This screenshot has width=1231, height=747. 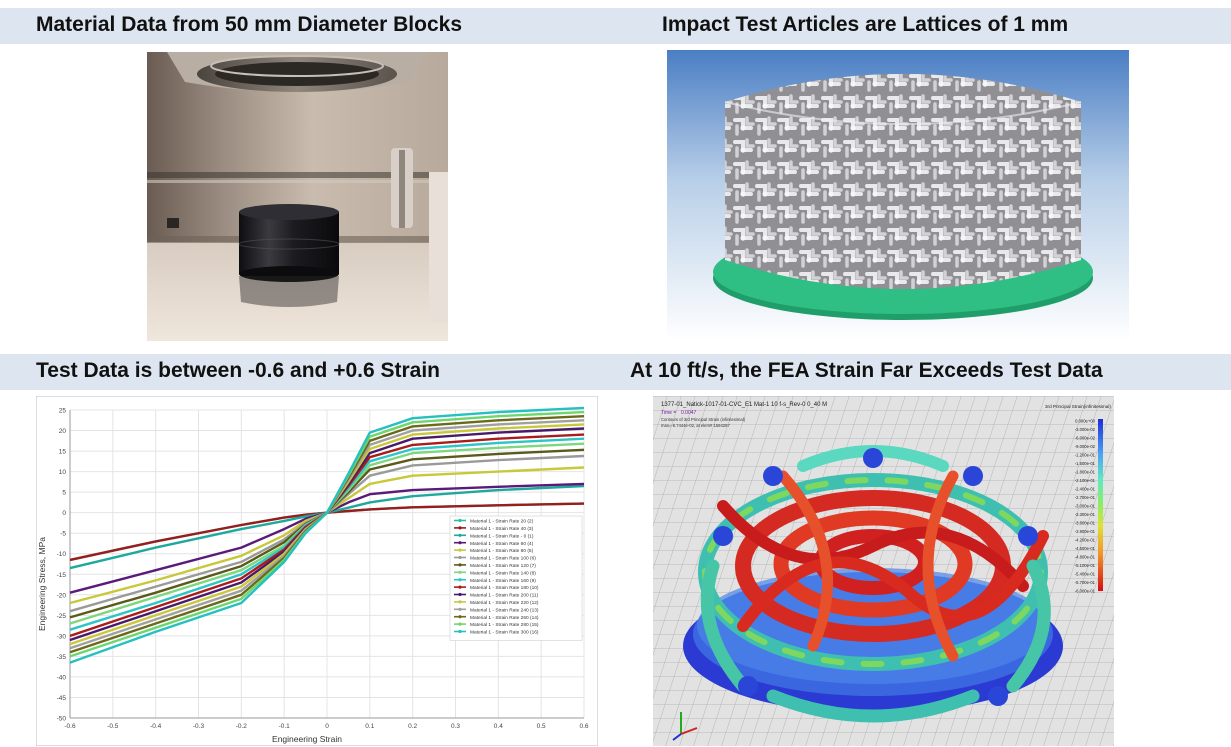 What do you see at coordinates (615, 372) in the screenshot?
I see `header-band-bottom` at bounding box center [615, 372].